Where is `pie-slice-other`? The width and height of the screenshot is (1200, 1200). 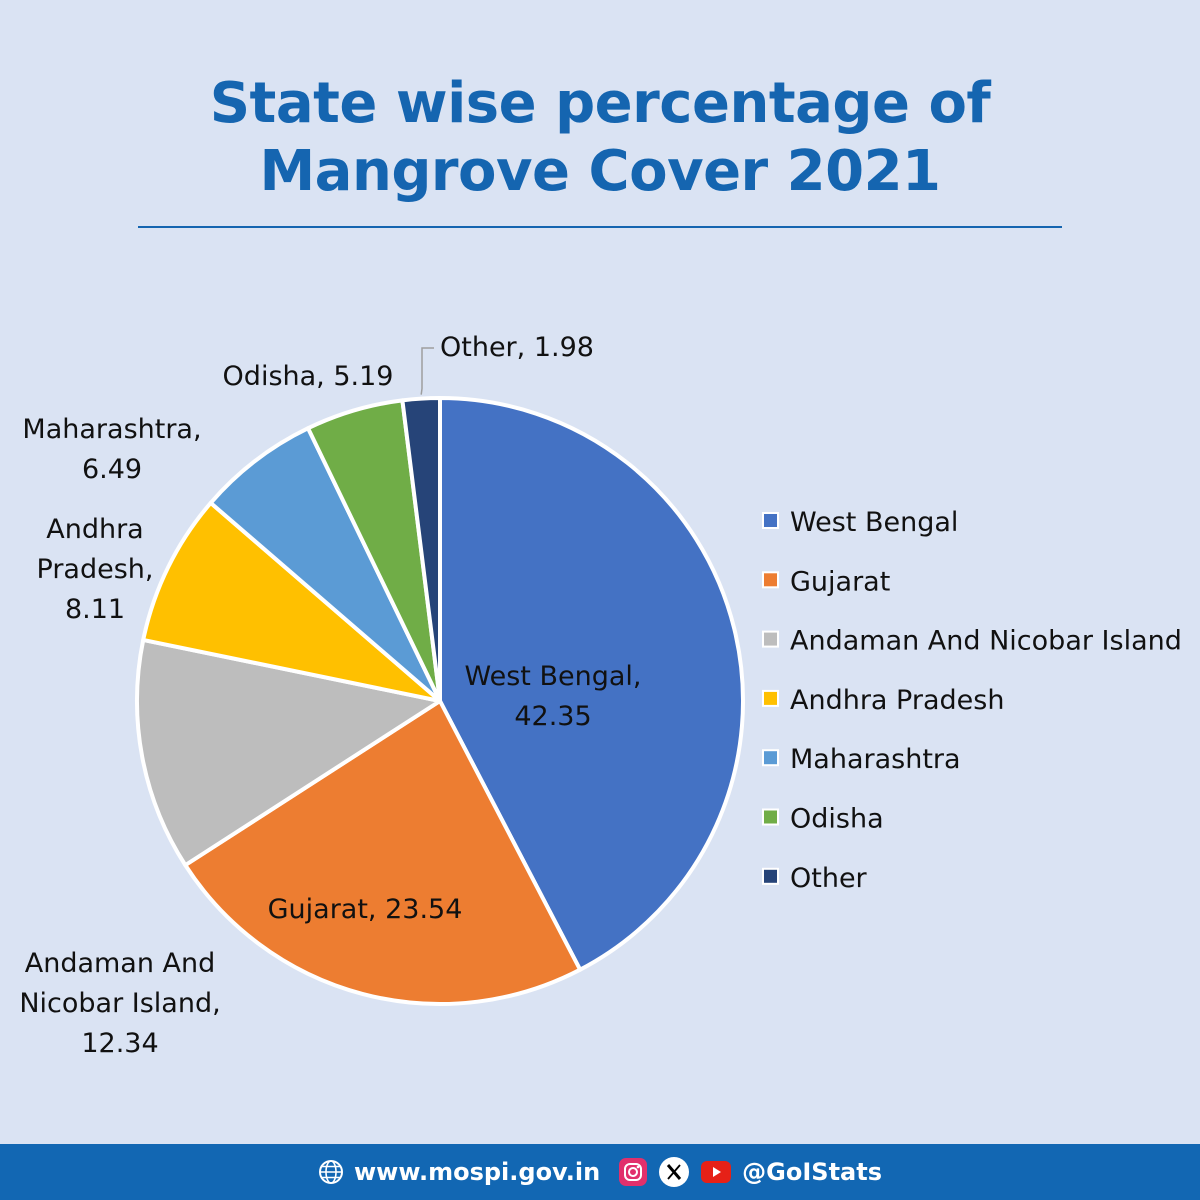 pie-slice-other is located at coordinates (421, 549).